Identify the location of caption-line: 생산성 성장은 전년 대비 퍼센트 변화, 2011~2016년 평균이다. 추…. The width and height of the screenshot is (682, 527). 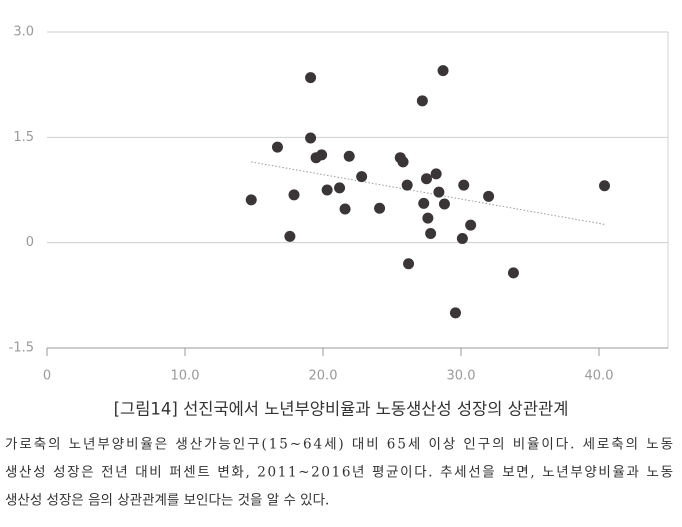
(339, 473).